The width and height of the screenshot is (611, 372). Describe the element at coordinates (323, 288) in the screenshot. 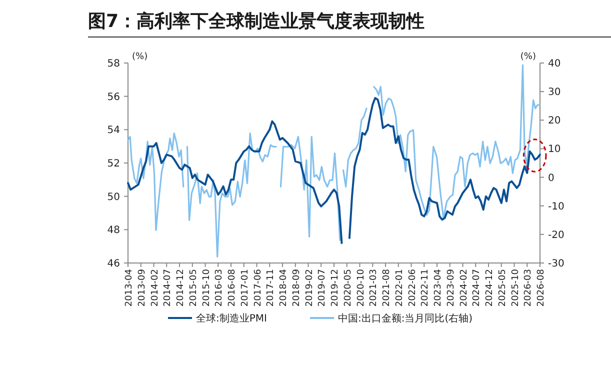

I see `x-tick-label: 2019-07` at that location.